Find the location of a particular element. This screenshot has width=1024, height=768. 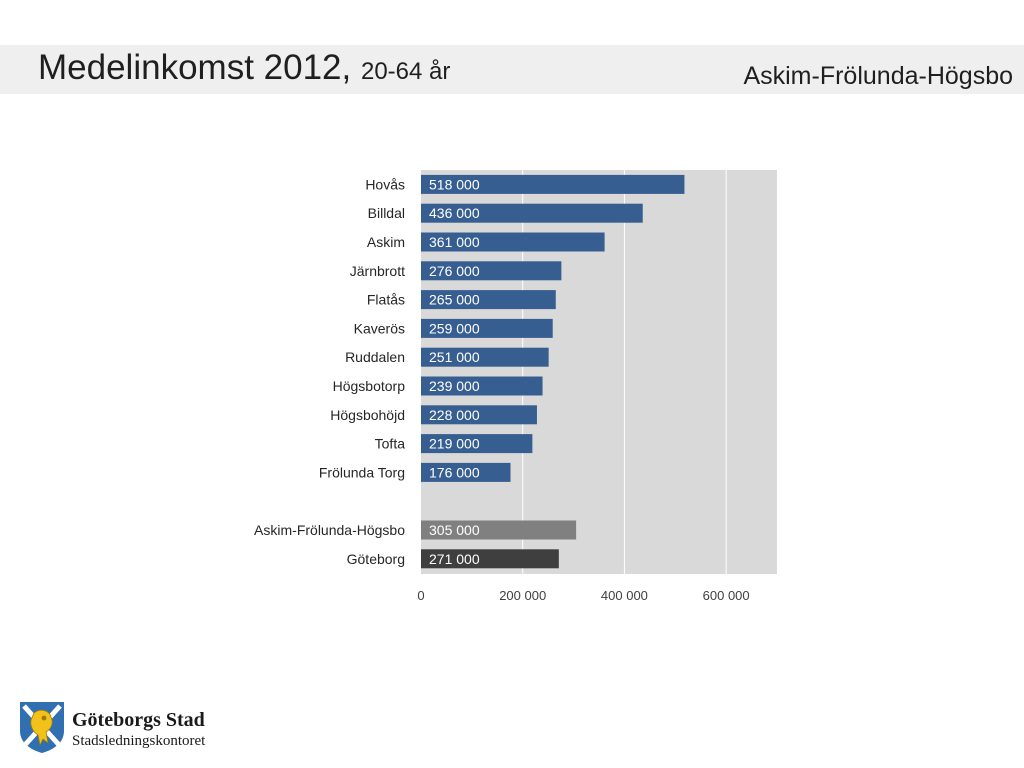

data-label: 436 000 is located at coordinates (454, 213).